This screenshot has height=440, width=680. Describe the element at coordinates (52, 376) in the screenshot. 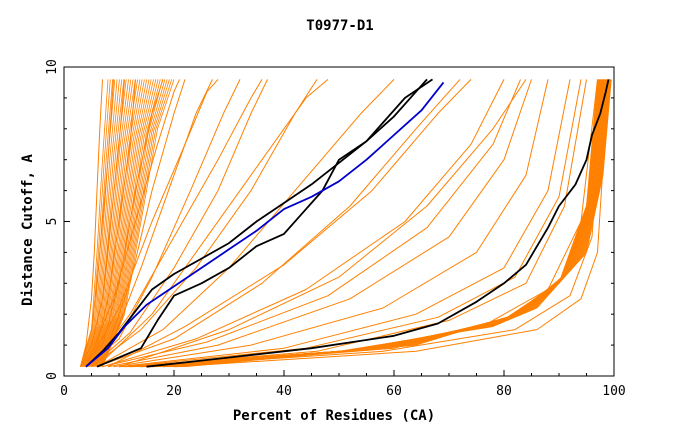

I see `y-tick-label: 0` at that location.